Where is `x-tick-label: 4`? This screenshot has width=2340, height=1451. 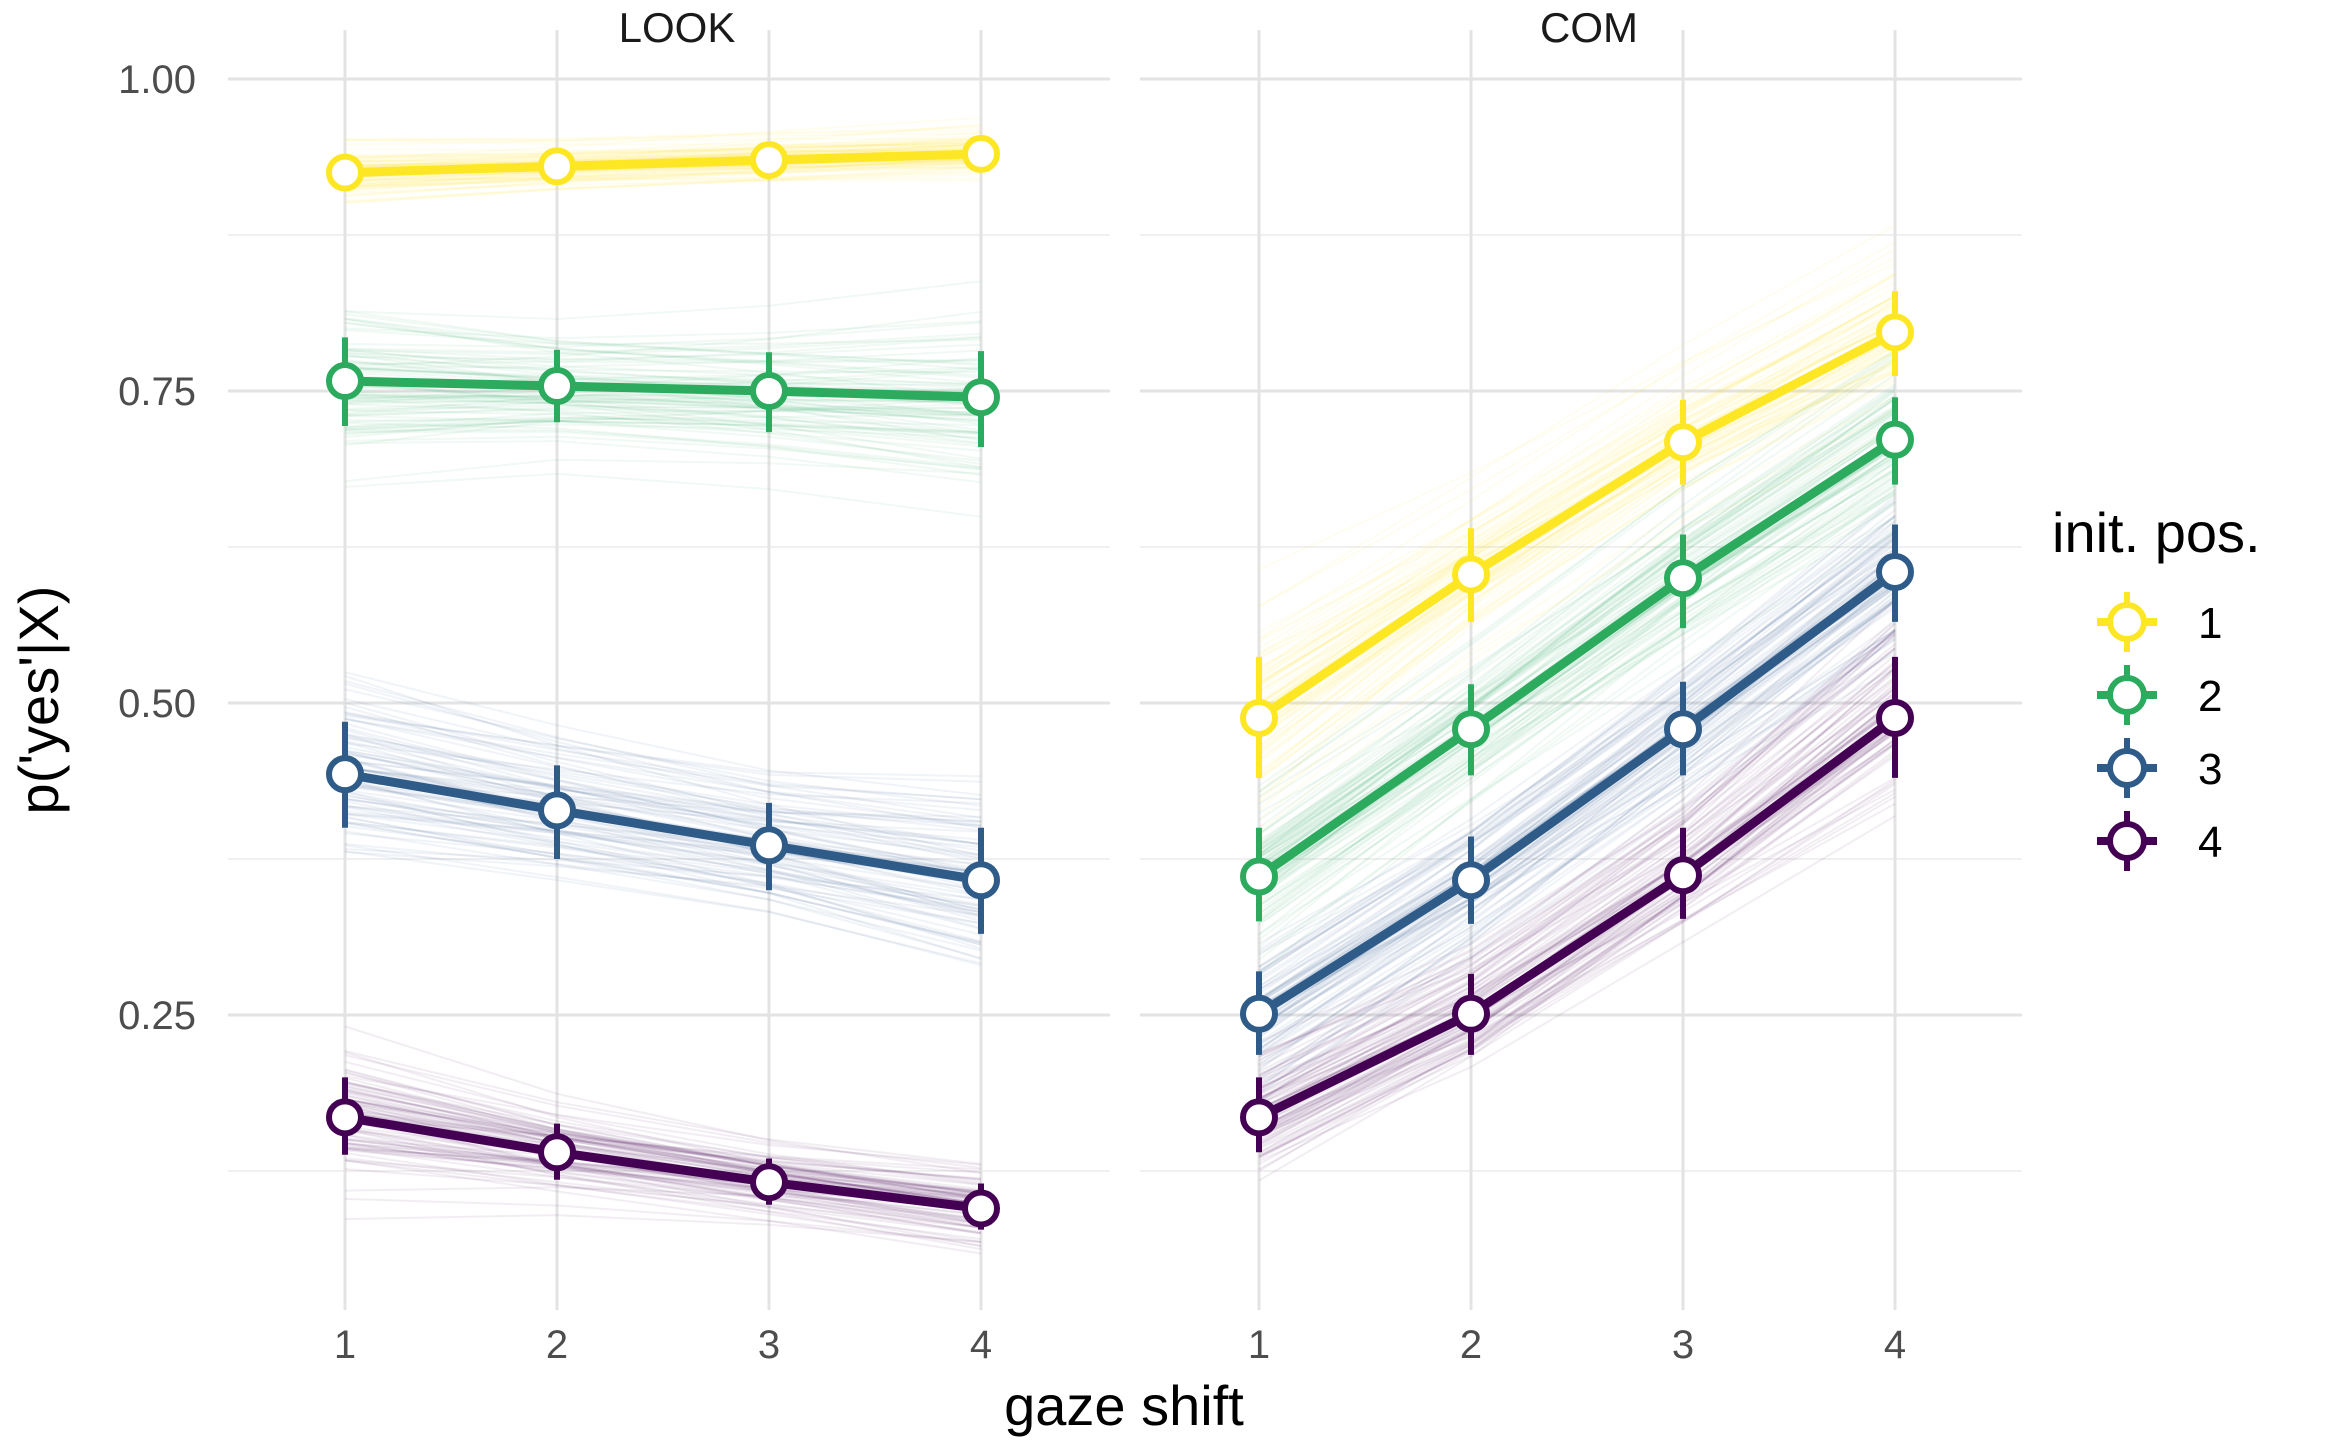
x-tick-label: 4 is located at coordinates (981, 1345).